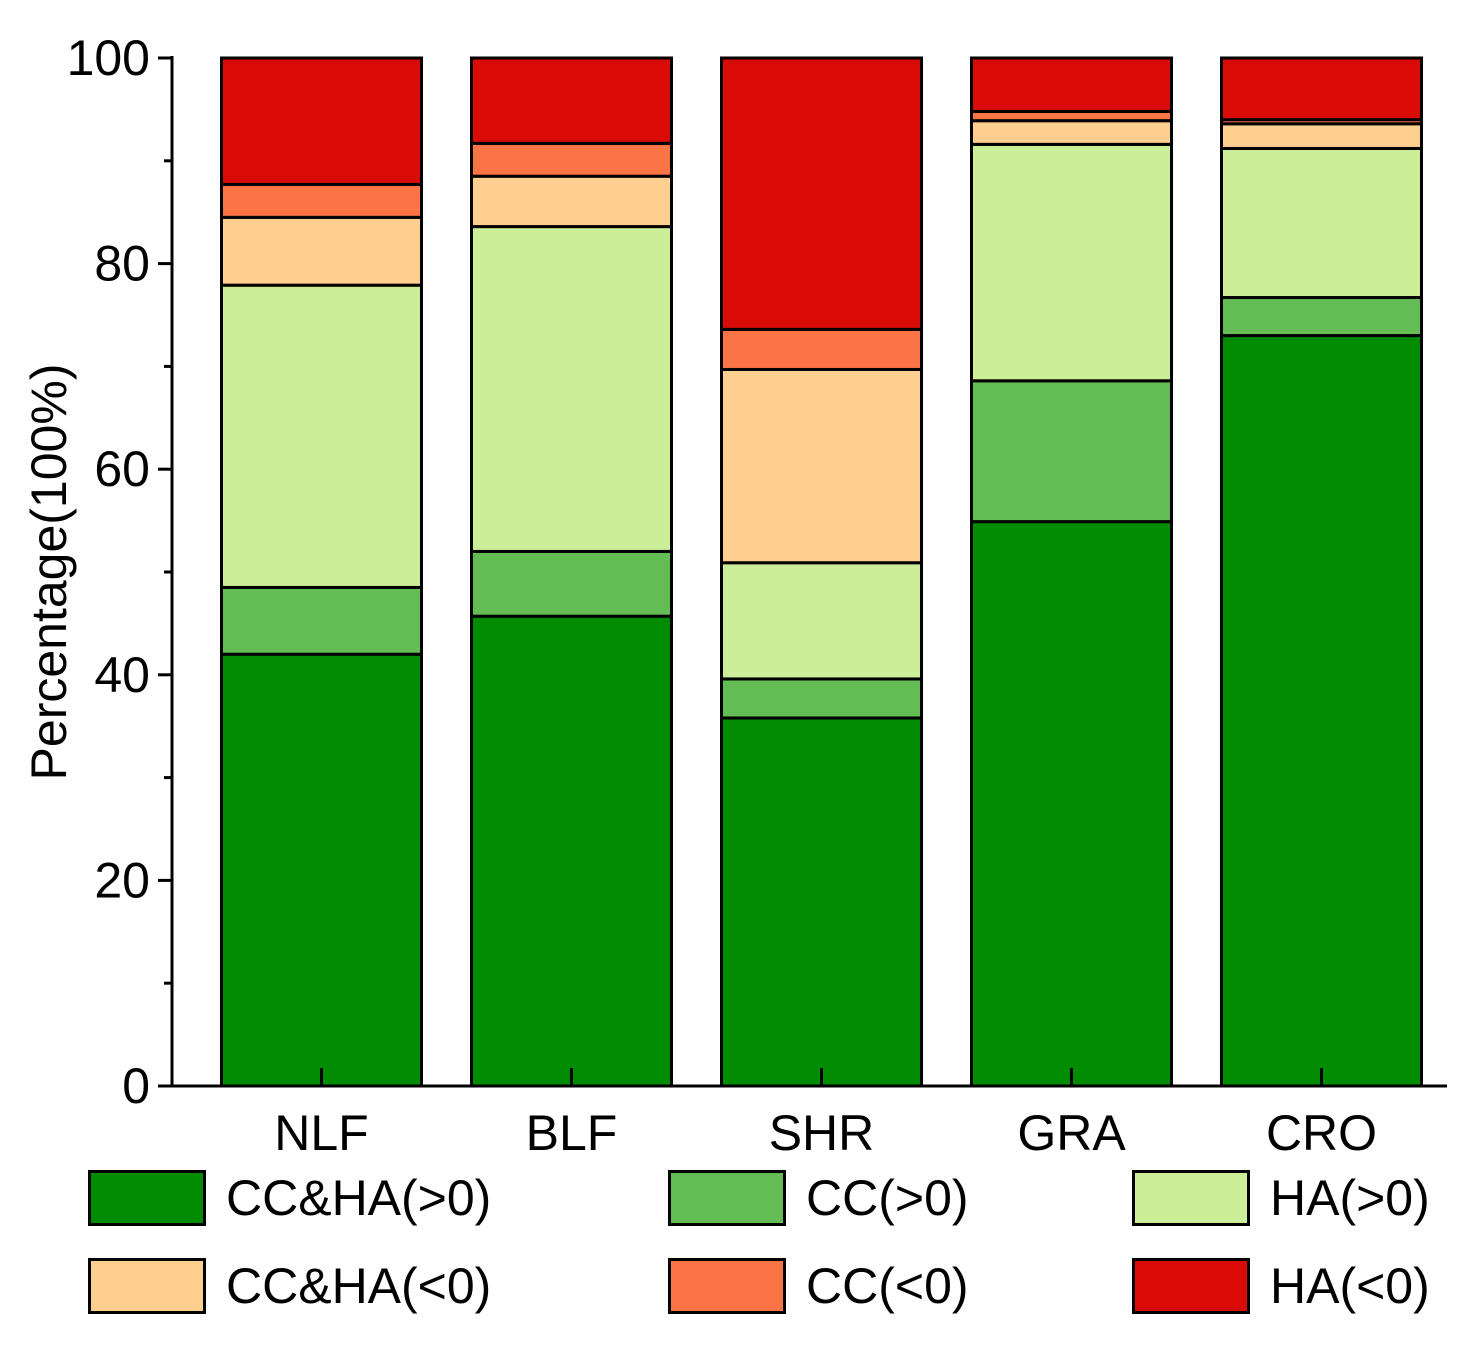 This screenshot has height=1353, width=1480. I want to click on x-tick-label: GRA, so click(1071, 1132).